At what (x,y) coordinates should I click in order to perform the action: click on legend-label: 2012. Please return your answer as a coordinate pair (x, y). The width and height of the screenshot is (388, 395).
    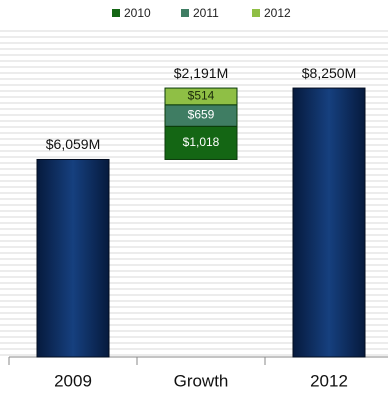
    Looking at the image, I should click on (277, 13).